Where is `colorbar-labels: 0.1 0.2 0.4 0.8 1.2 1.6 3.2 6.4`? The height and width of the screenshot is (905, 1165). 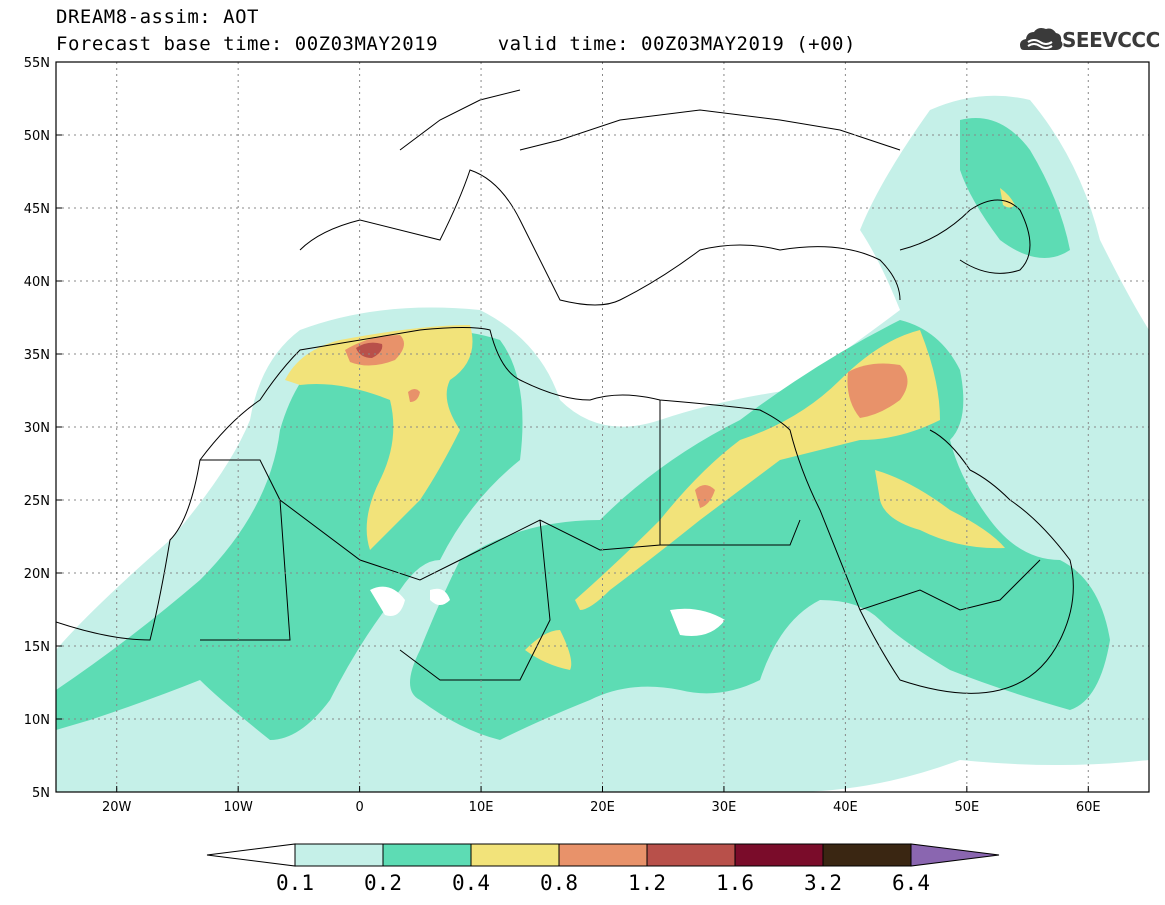
colorbar-labels: 0.1 0.2 0.4 0.8 1.2 1.6 3.2 6.4 is located at coordinates (603, 883).